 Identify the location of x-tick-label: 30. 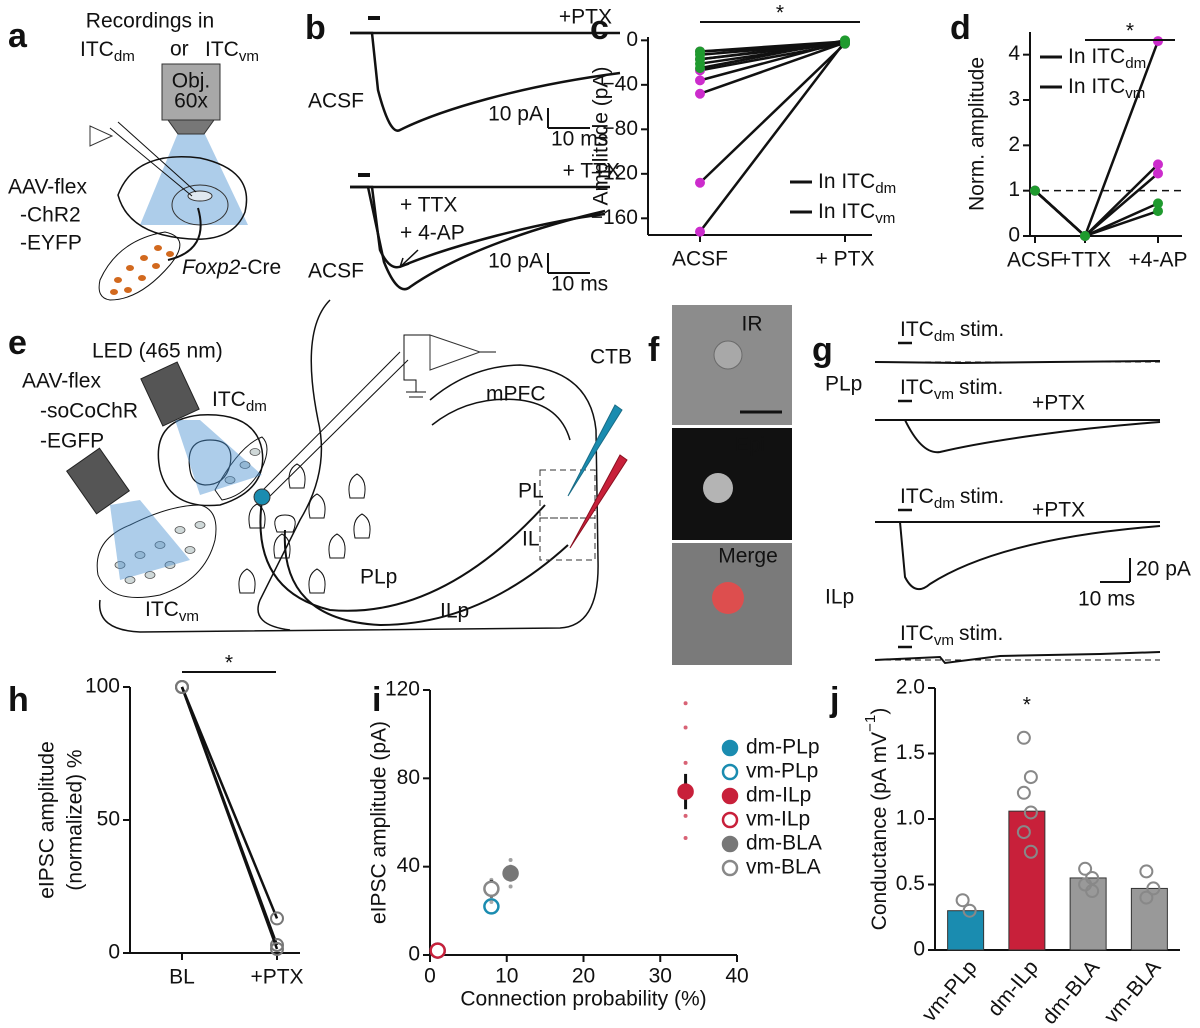
(660, 976).